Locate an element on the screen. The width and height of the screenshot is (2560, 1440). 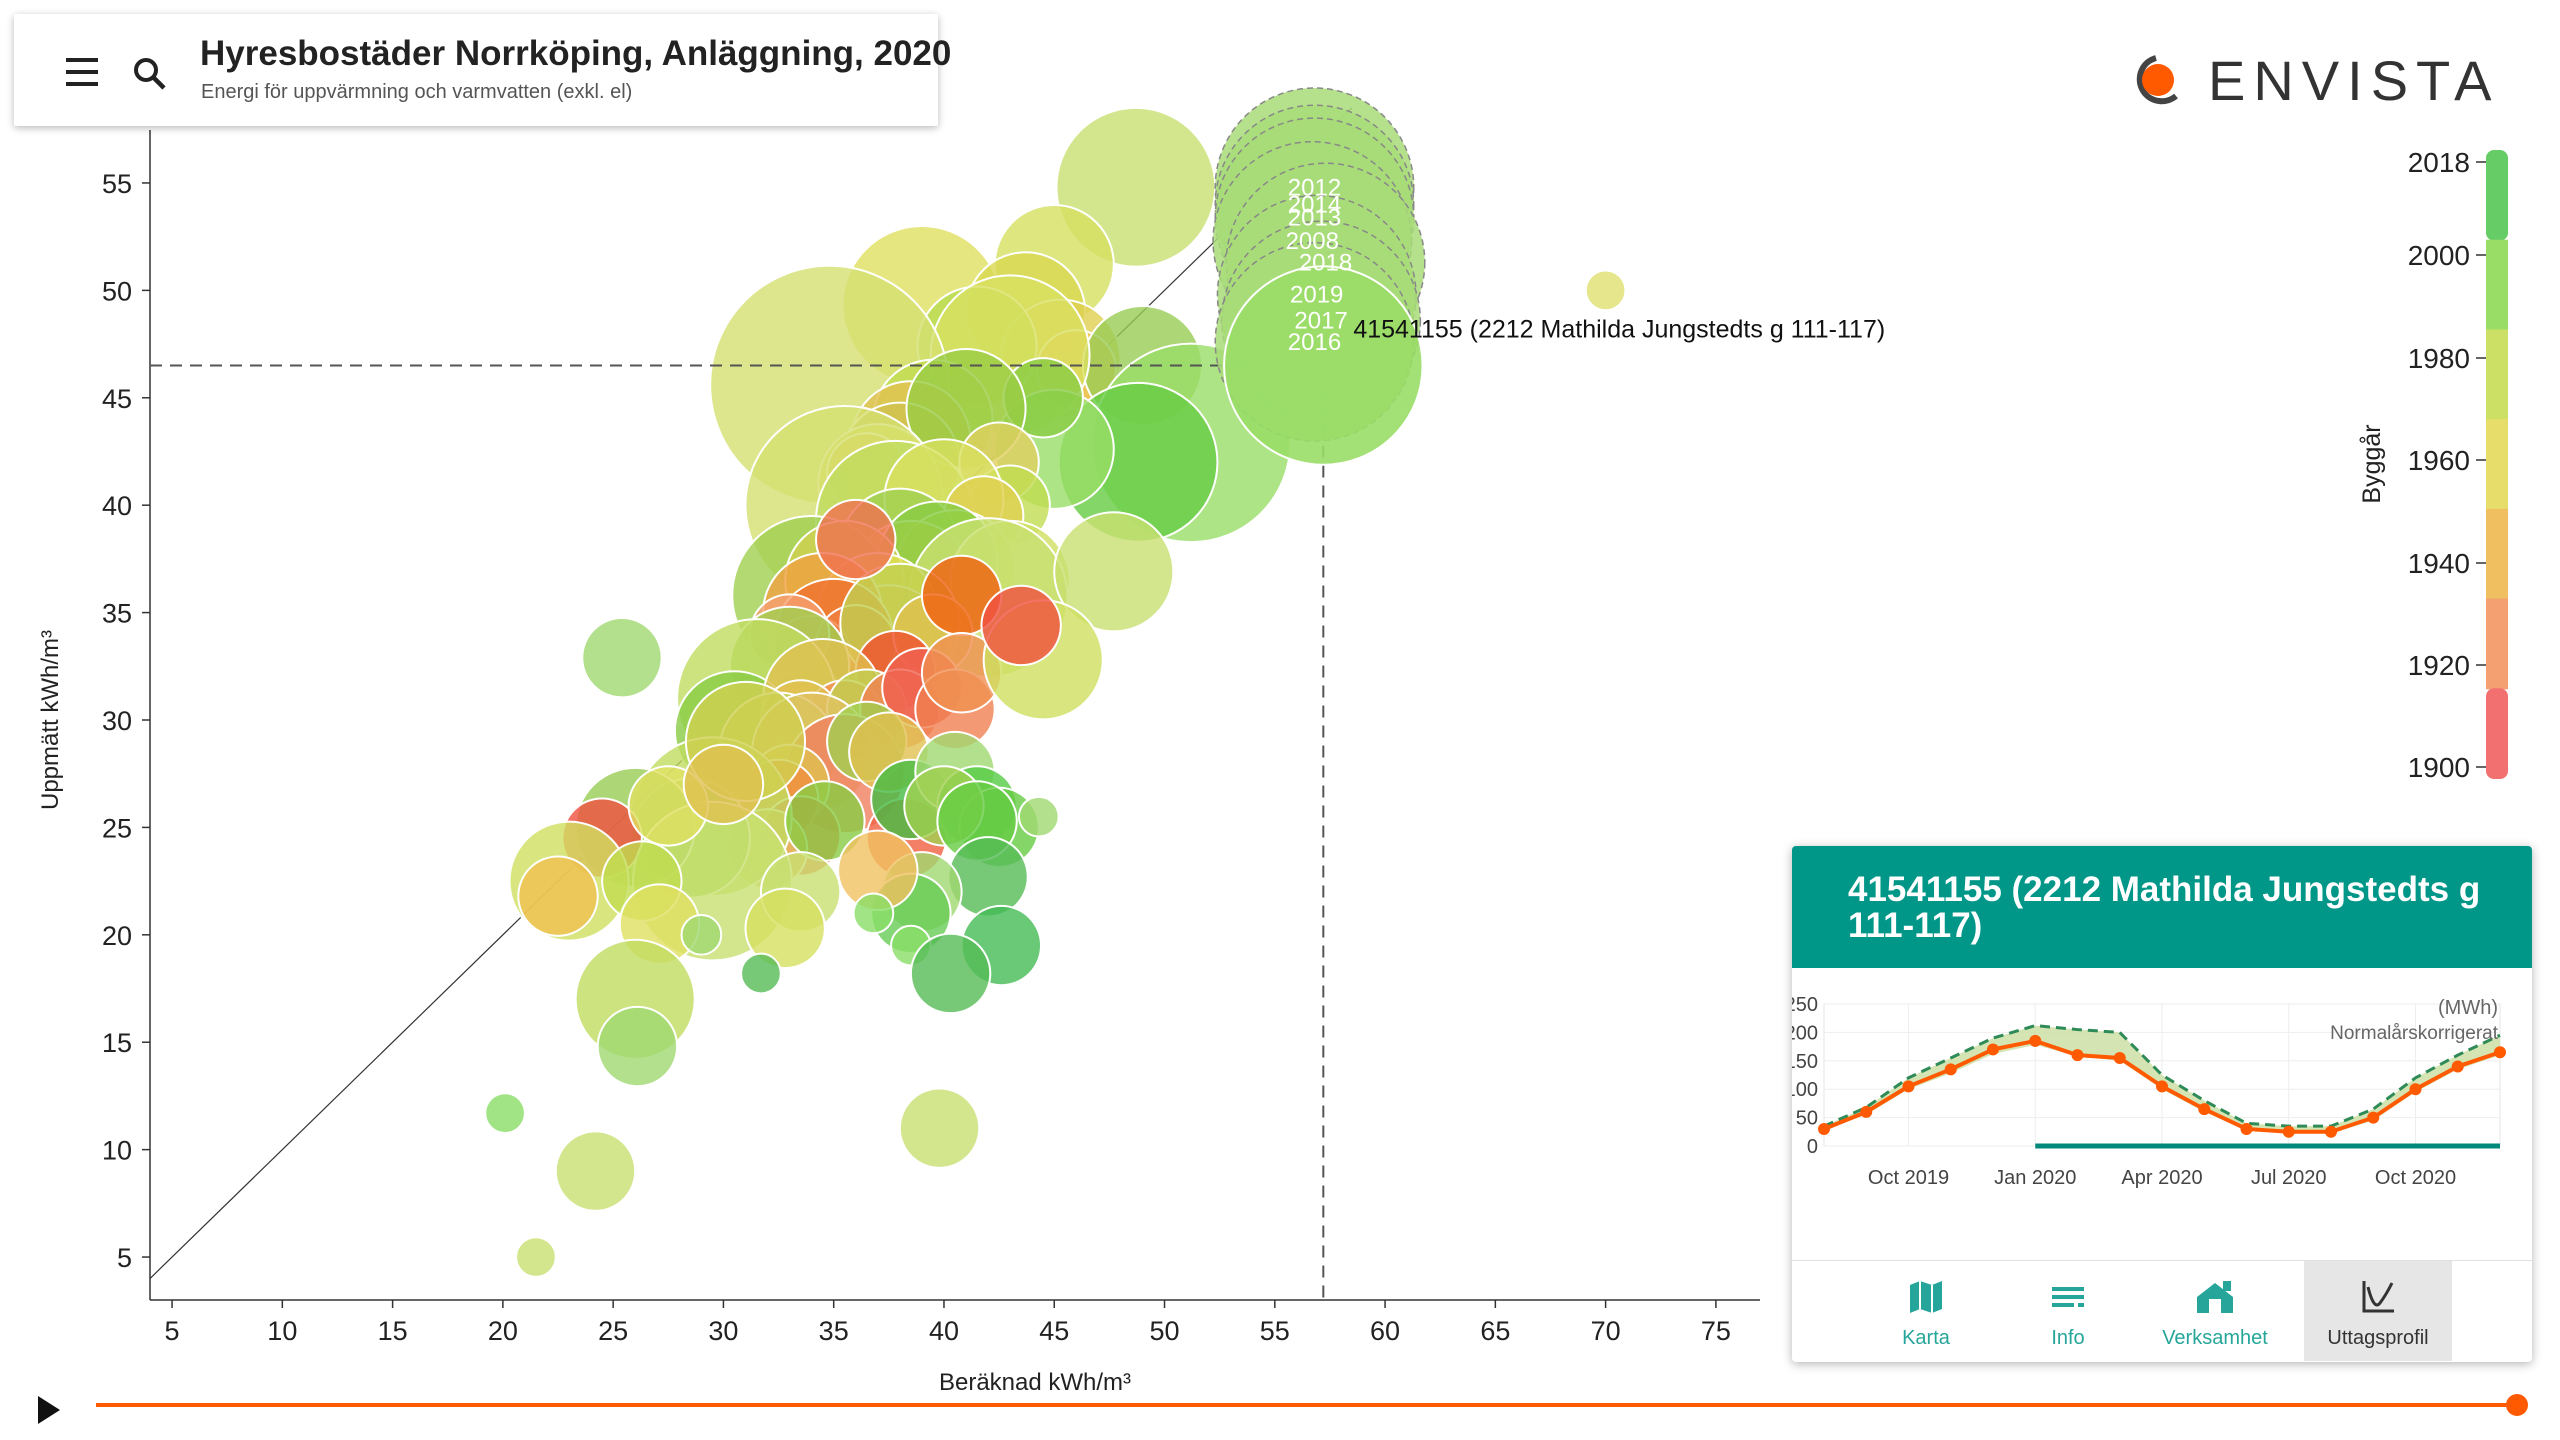
timeline-track is located at coordinates (1308, 1405).